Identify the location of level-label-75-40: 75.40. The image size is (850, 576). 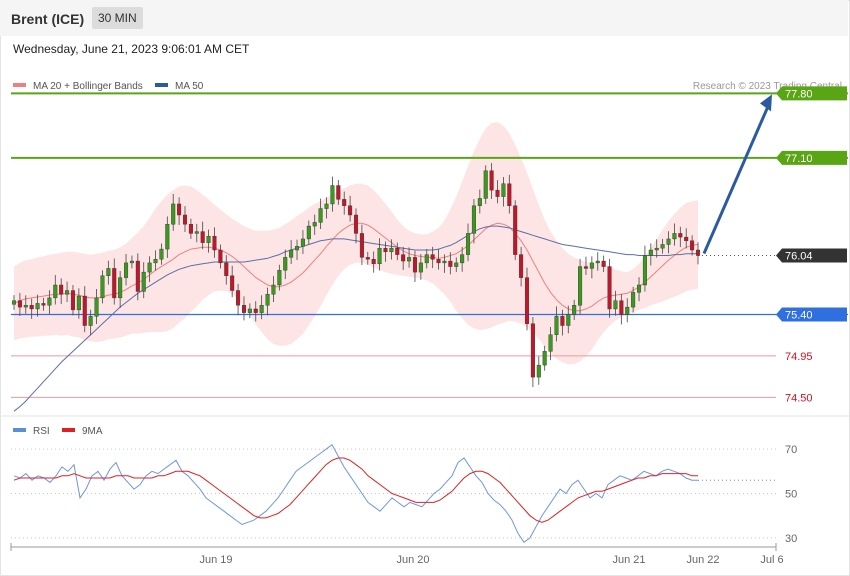
(811, 314).